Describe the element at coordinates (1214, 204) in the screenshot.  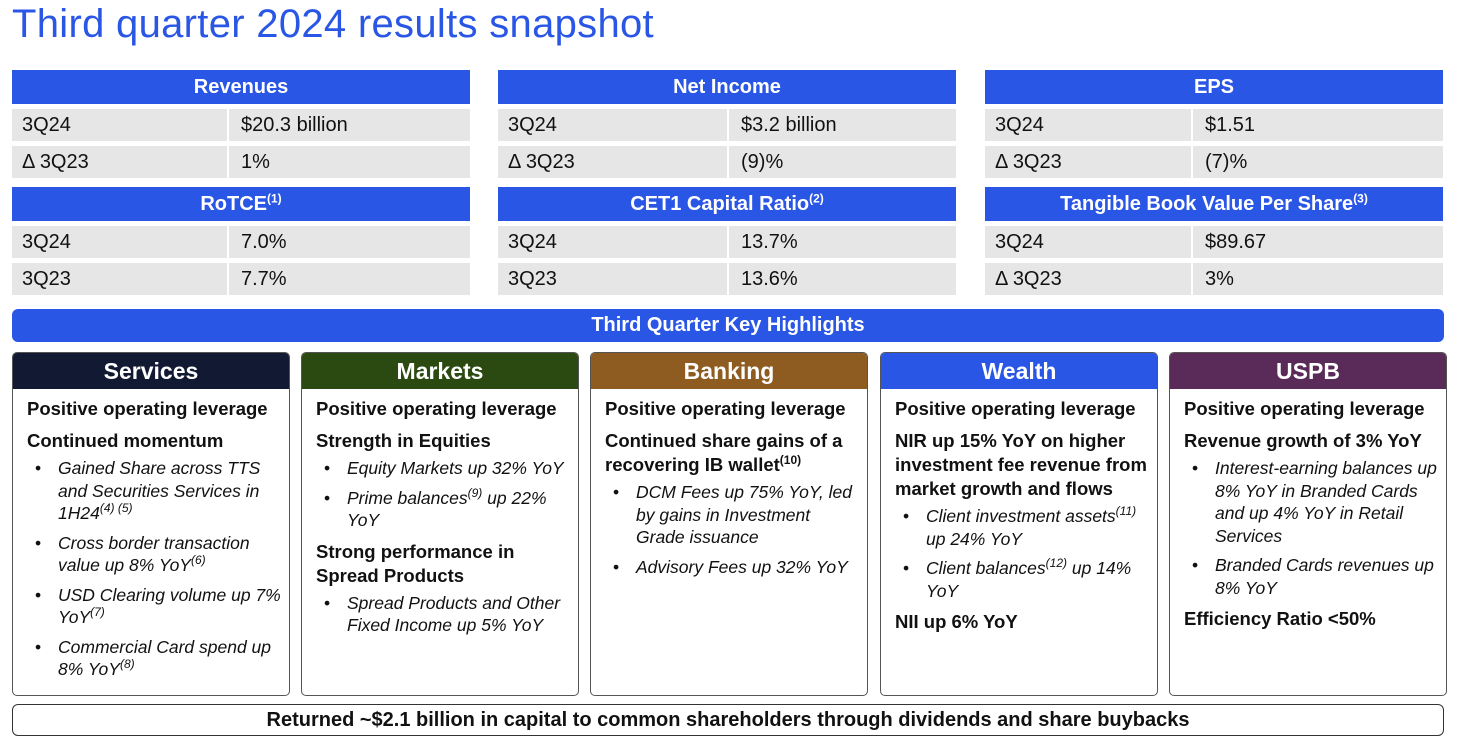
I see `metric-header: Tangible Book Value Per Share(3)` at that location.